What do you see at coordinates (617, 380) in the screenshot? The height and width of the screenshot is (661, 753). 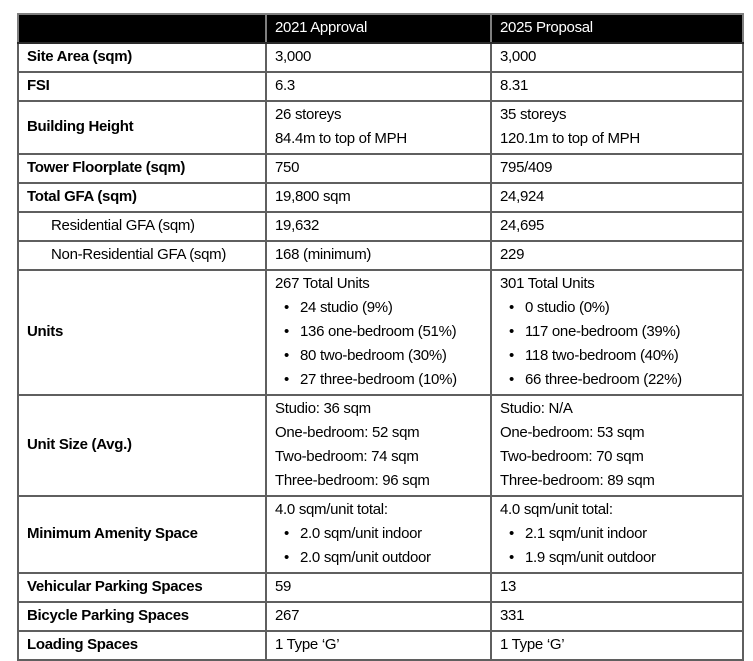 I see `bullet-line: 66 three-bedroom (22%)` at bounding box center [617, 380].